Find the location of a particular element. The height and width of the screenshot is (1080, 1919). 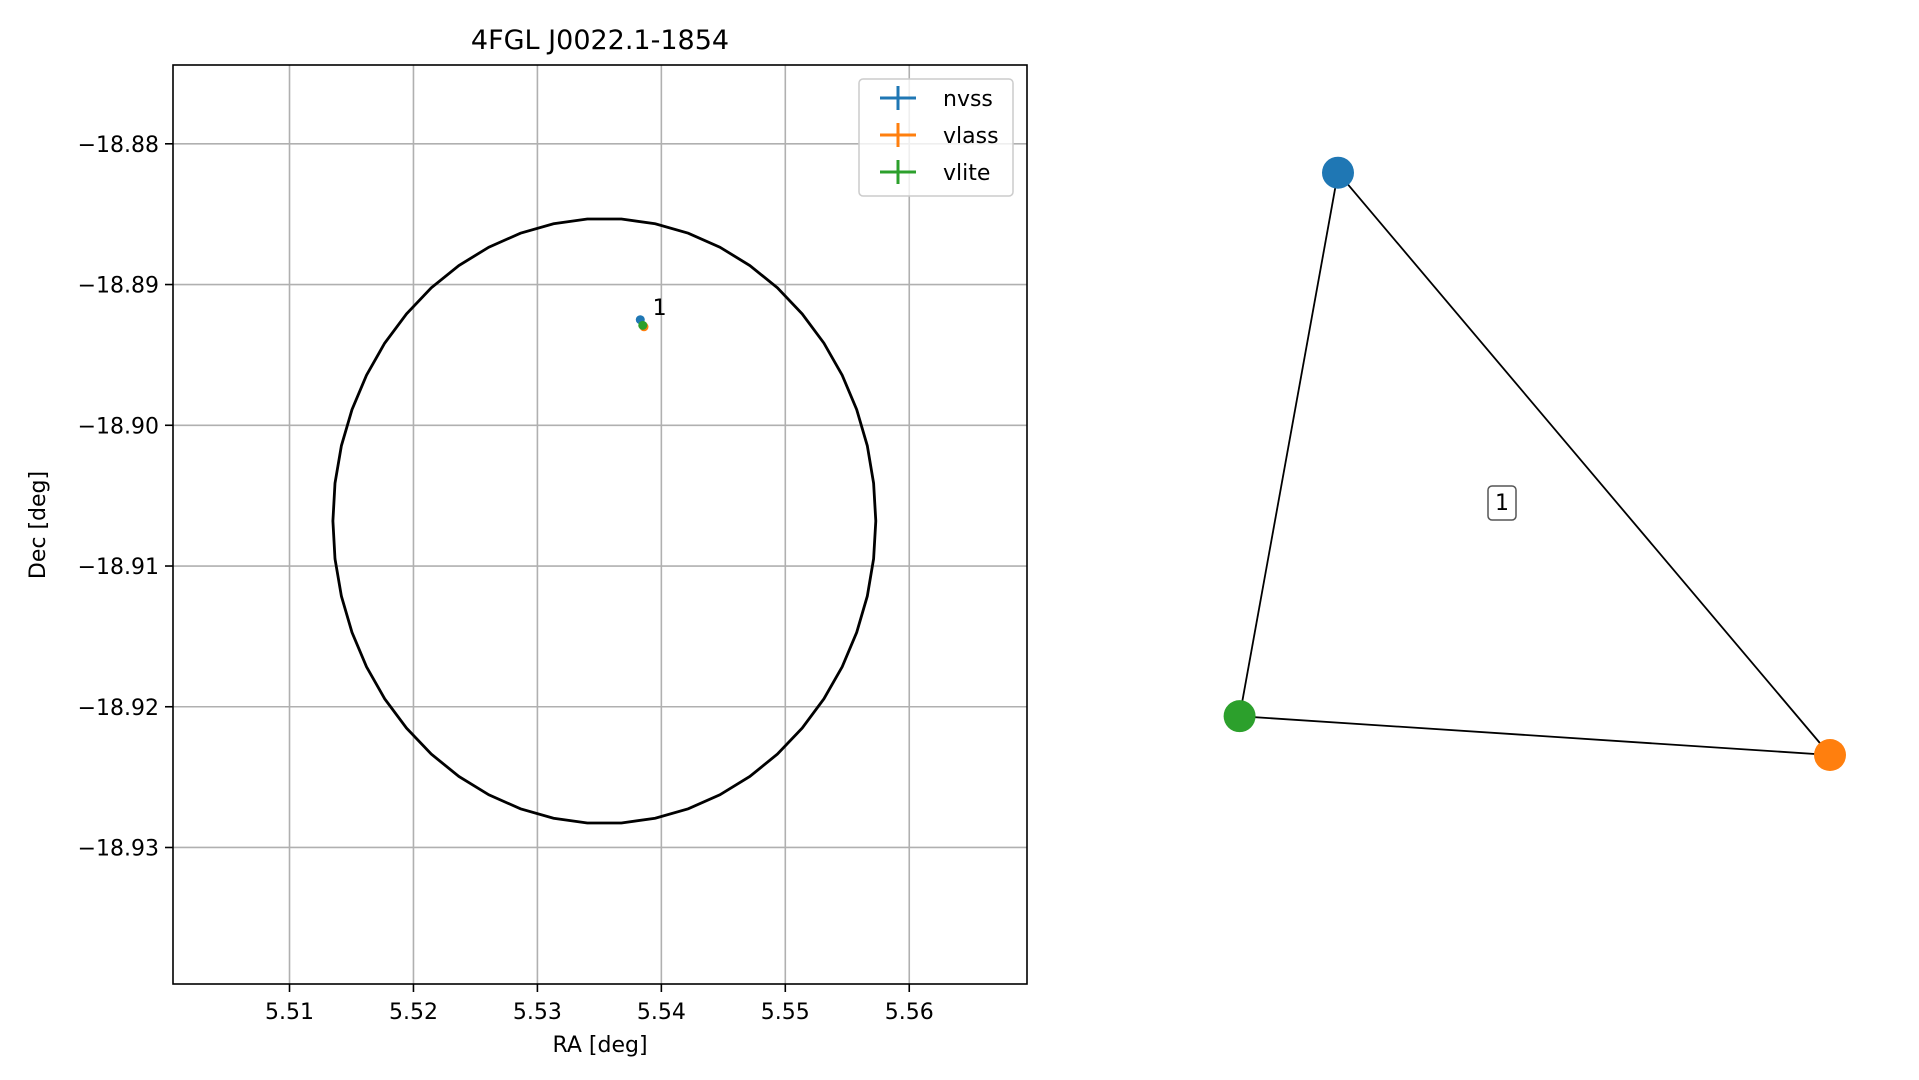

legend: nvss vlass vlite is located at coordinates (936, 137).